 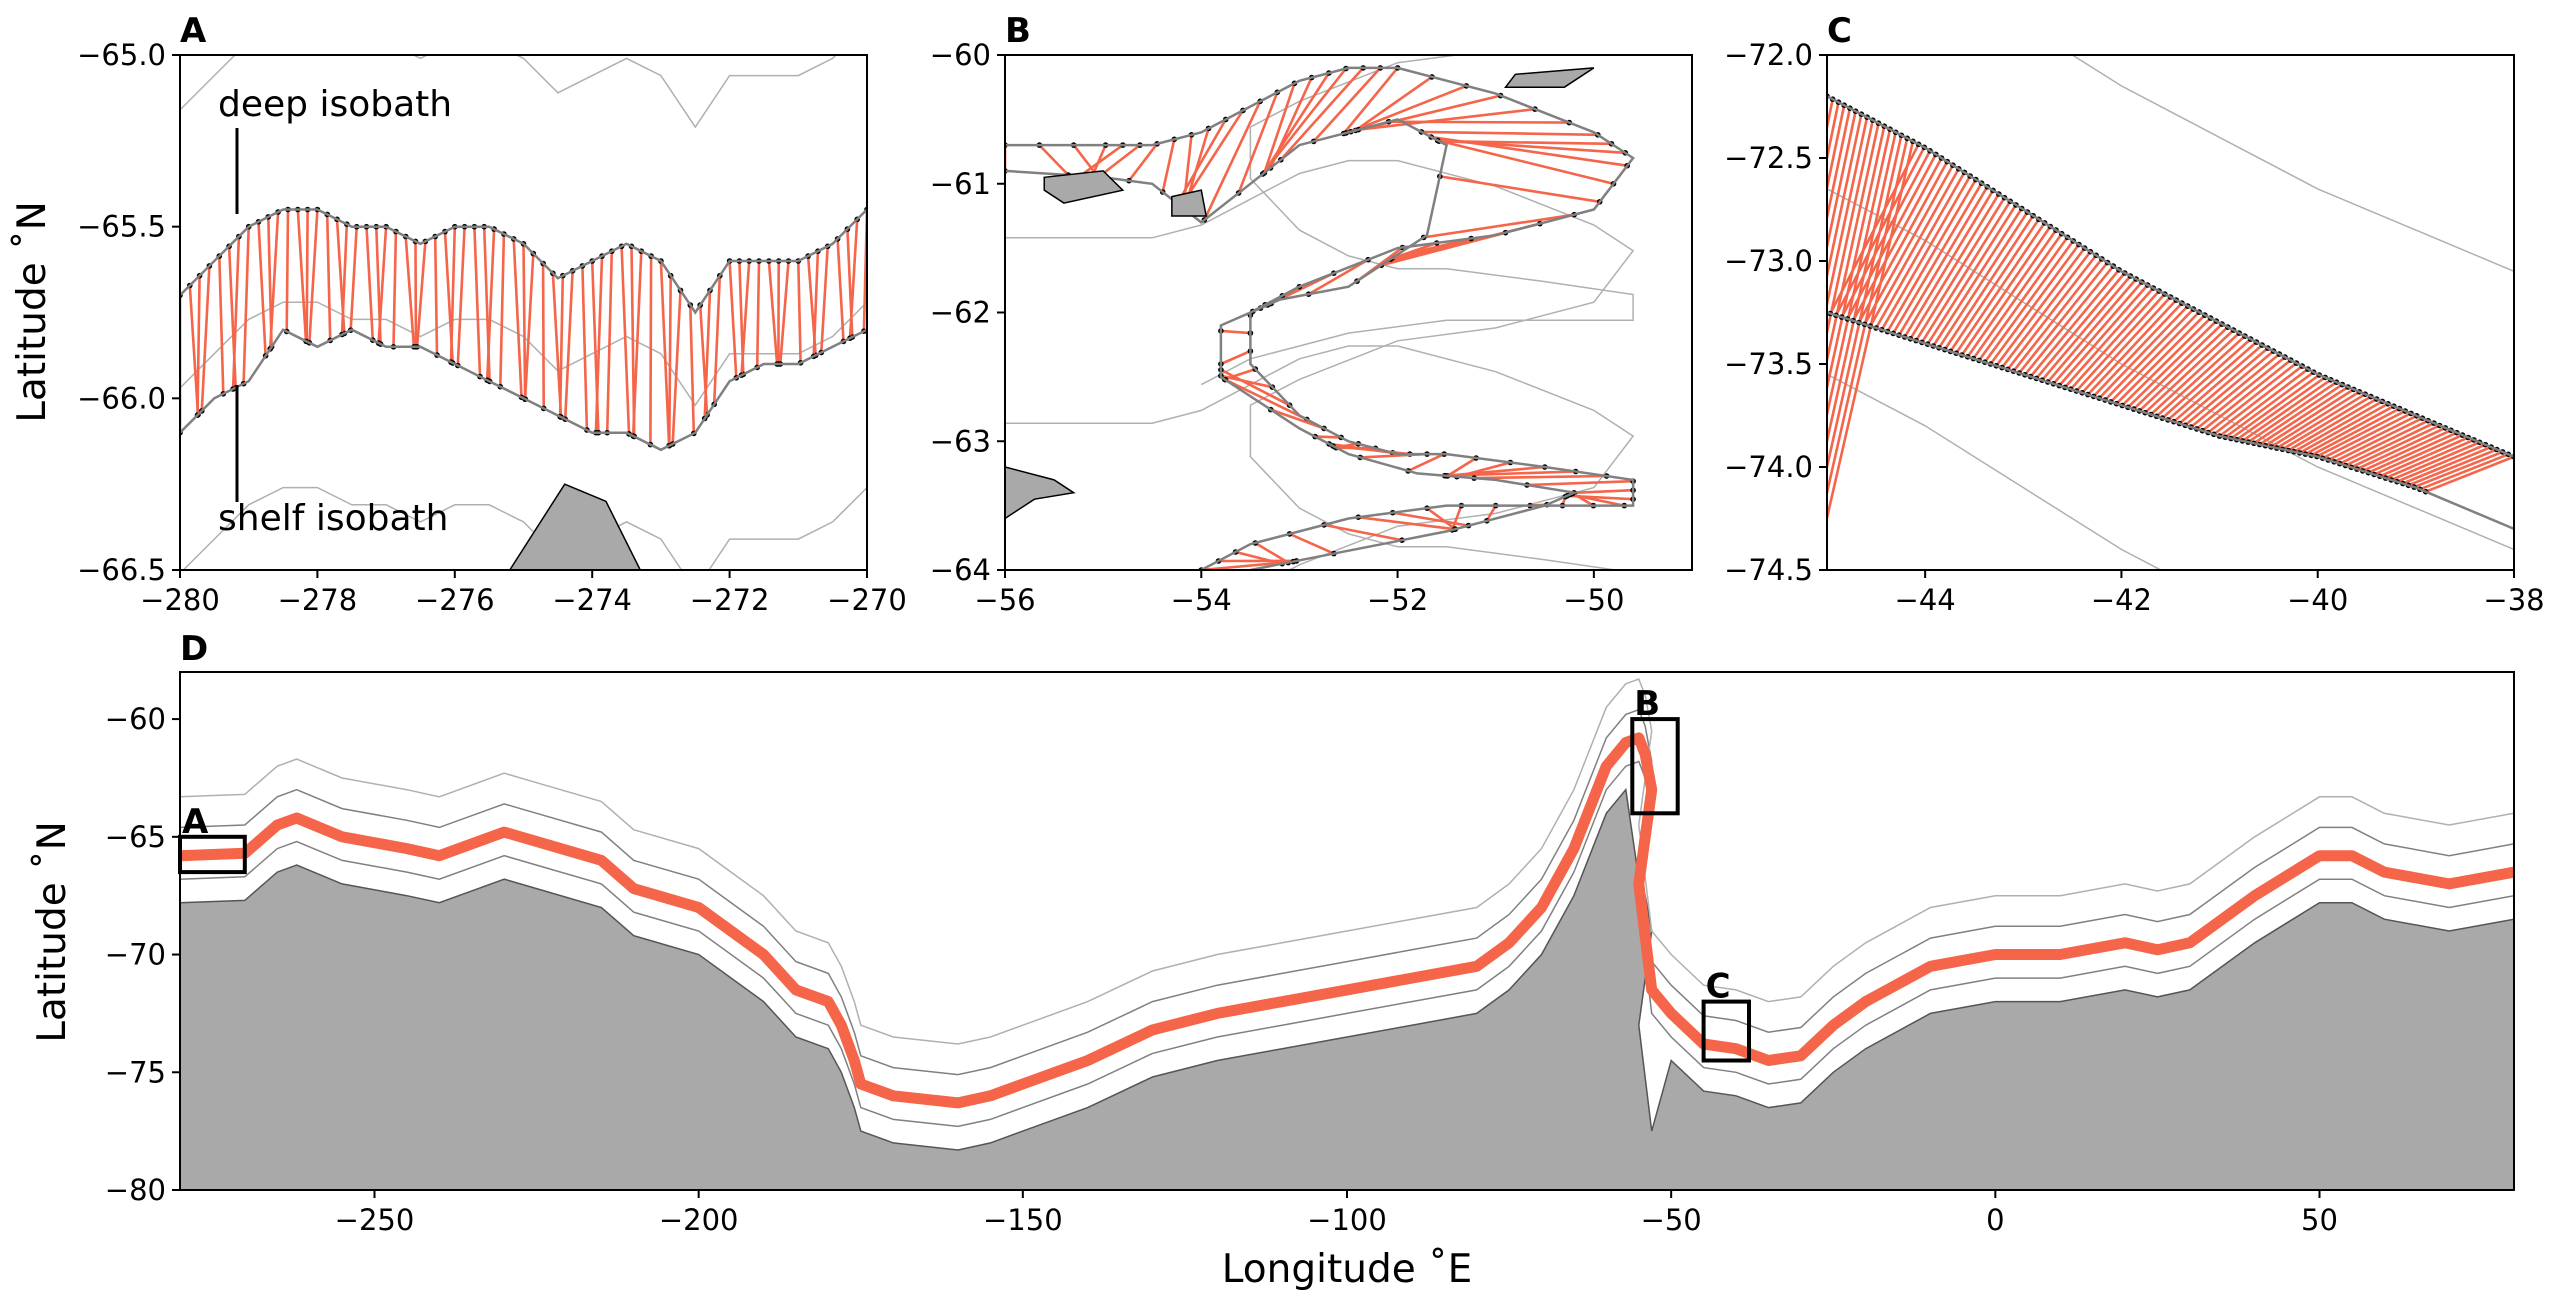 What do you see at coordinates (318, 600) in the screenshot?
I see `x-tick-label: −278` at bounding box center [318, 600].